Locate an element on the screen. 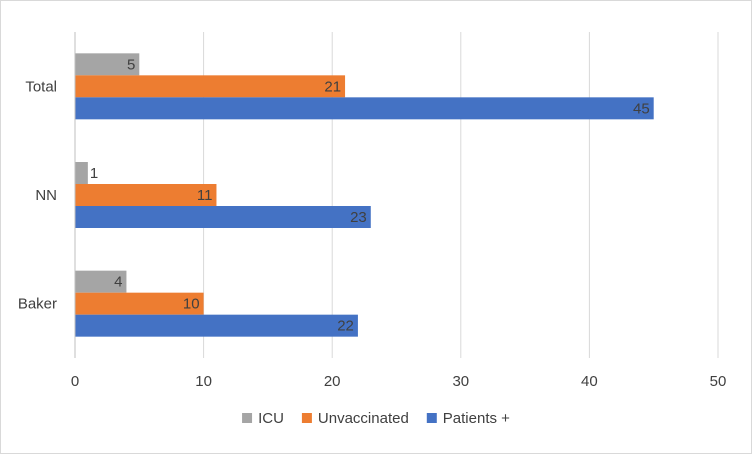 The image size is (752, 454). tick-label: 0 is located at coordinates (75, 381).